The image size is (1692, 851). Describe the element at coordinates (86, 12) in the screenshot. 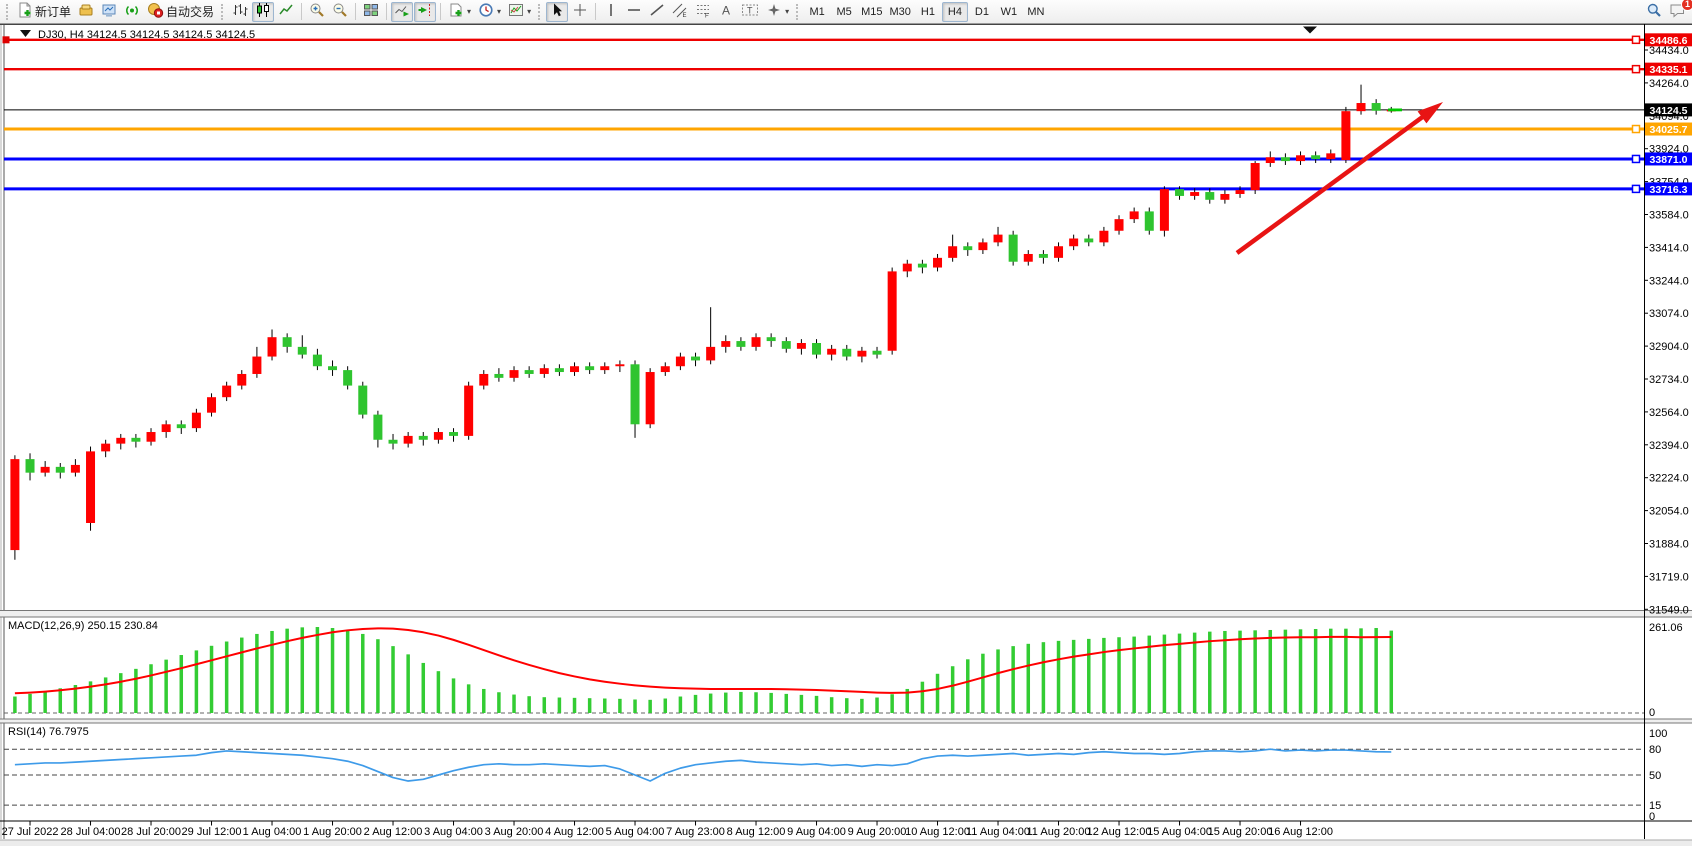

I see `profiles-button` at that location.